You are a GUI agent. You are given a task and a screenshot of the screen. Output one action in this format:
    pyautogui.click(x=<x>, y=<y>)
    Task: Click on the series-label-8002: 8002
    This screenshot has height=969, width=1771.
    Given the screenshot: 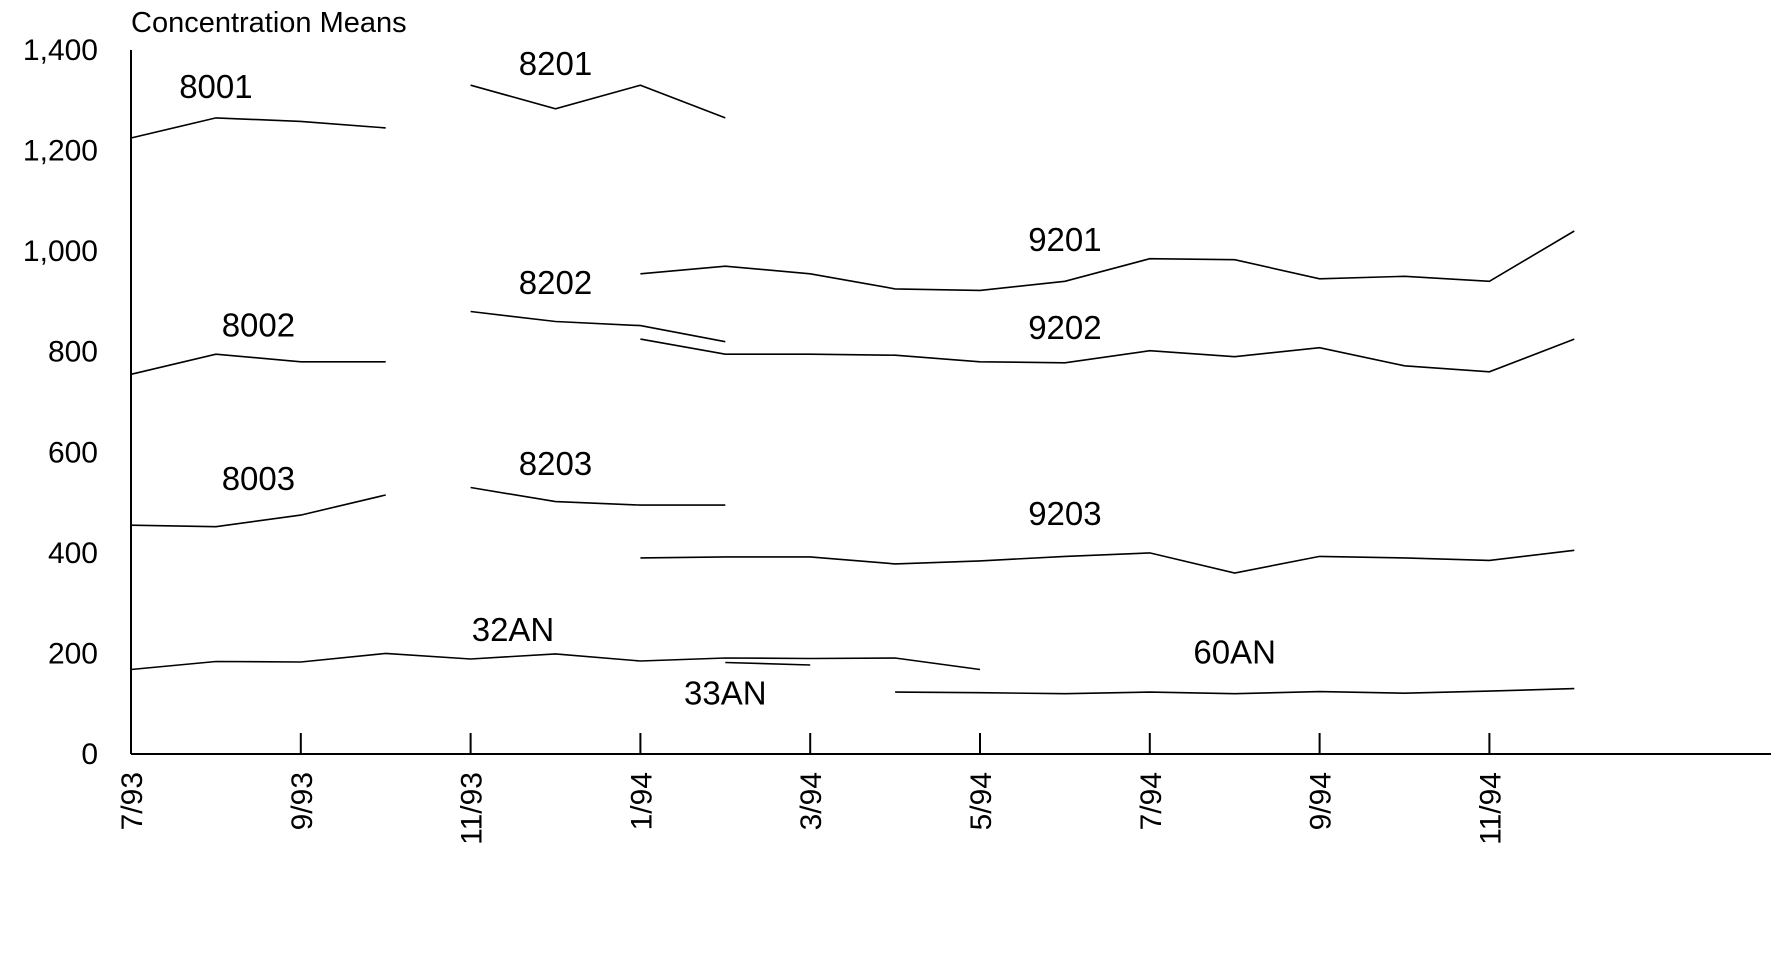 What is the action you would take?
    pyautogui.click(x=258, y=325)
    